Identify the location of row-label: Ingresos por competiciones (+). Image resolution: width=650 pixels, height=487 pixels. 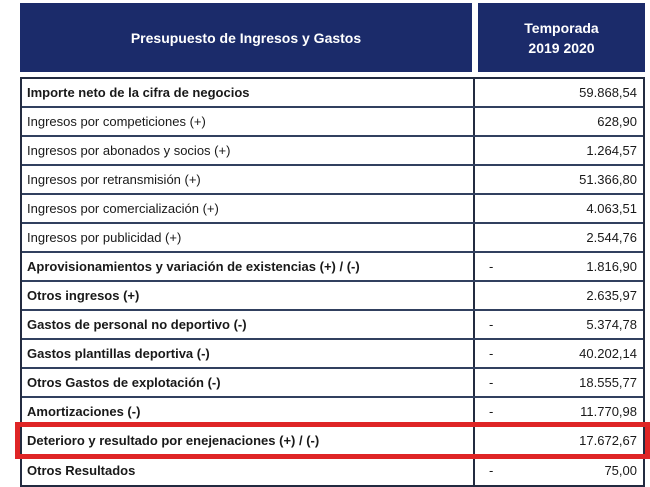
(248, 121).